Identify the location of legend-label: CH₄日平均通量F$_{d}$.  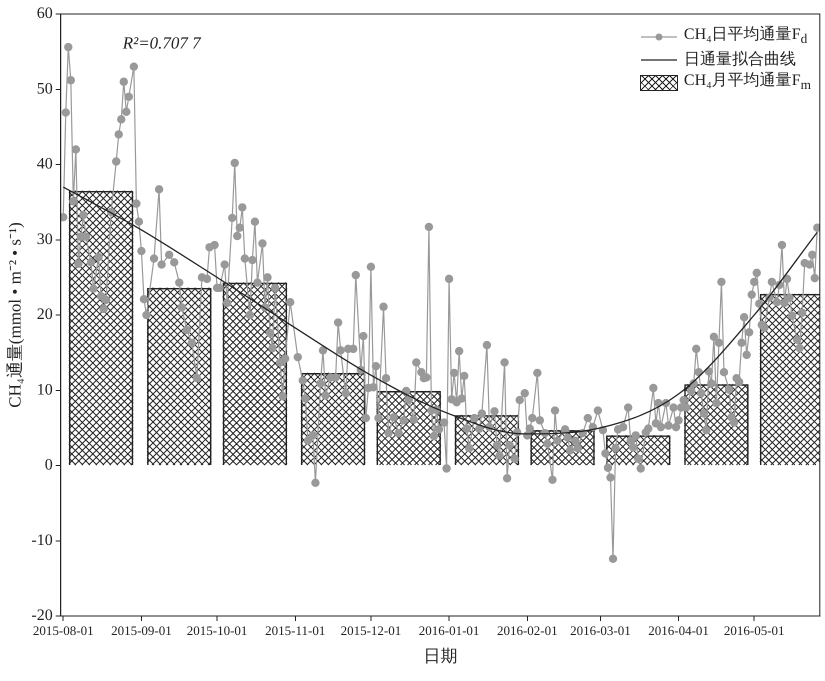
(746, 36).